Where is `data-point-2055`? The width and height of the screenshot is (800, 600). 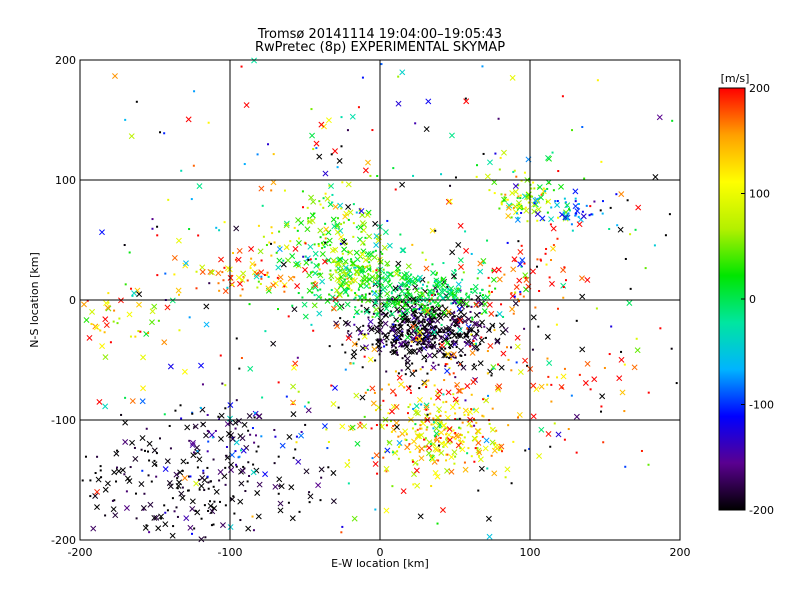
data-point-2055 is located at coordinates (520, 252).